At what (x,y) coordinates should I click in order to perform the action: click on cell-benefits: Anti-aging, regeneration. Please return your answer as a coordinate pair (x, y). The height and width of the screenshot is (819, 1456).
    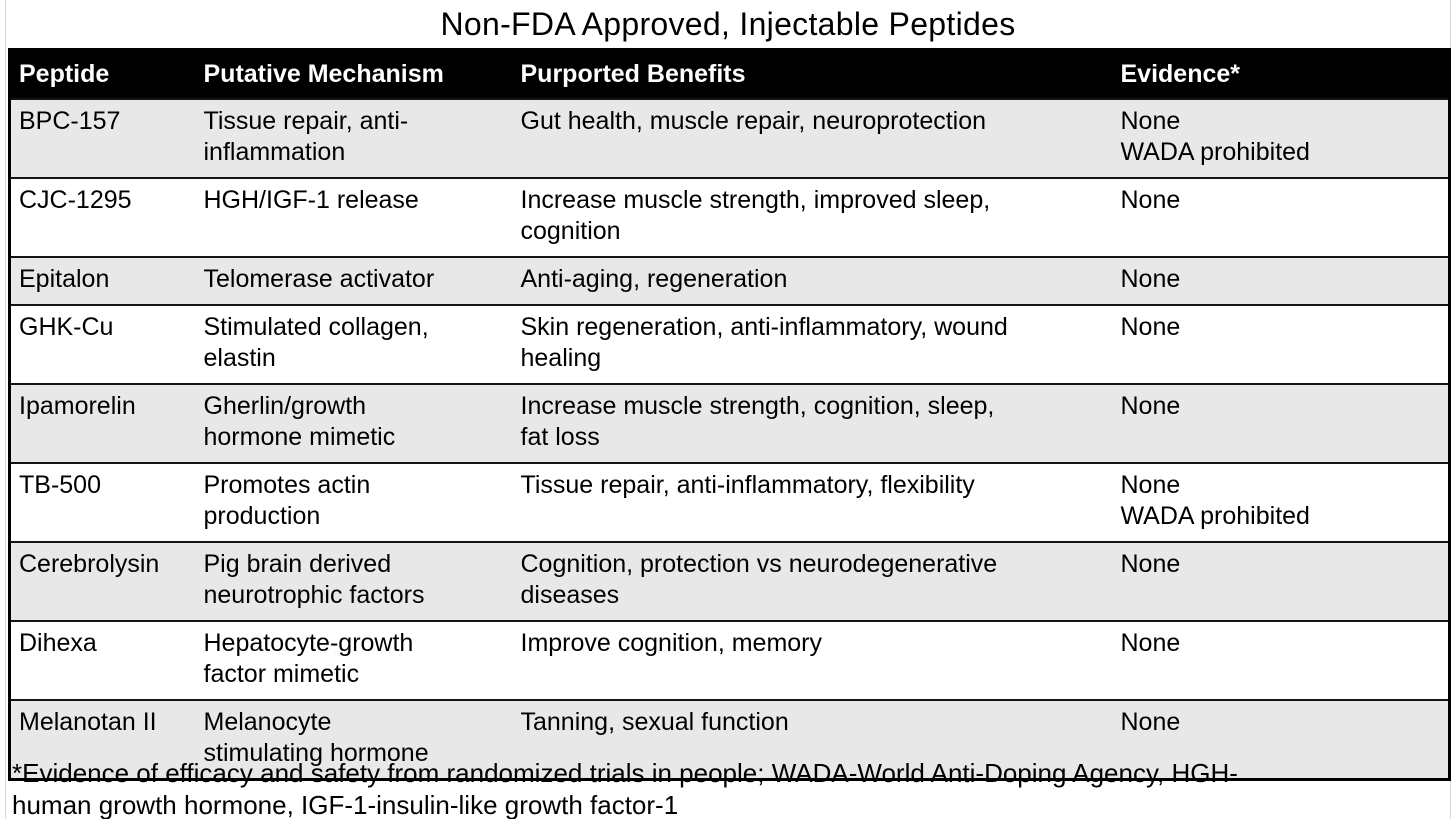
    Looking at the image, I should click on (654, 279).